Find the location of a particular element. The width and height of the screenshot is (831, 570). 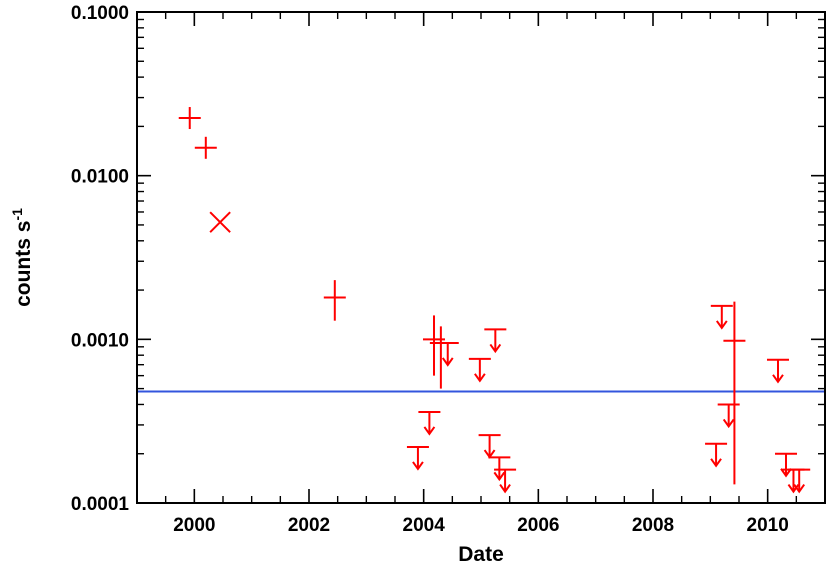

x-tick-label: 2002 is located at coordinates (309, 525).